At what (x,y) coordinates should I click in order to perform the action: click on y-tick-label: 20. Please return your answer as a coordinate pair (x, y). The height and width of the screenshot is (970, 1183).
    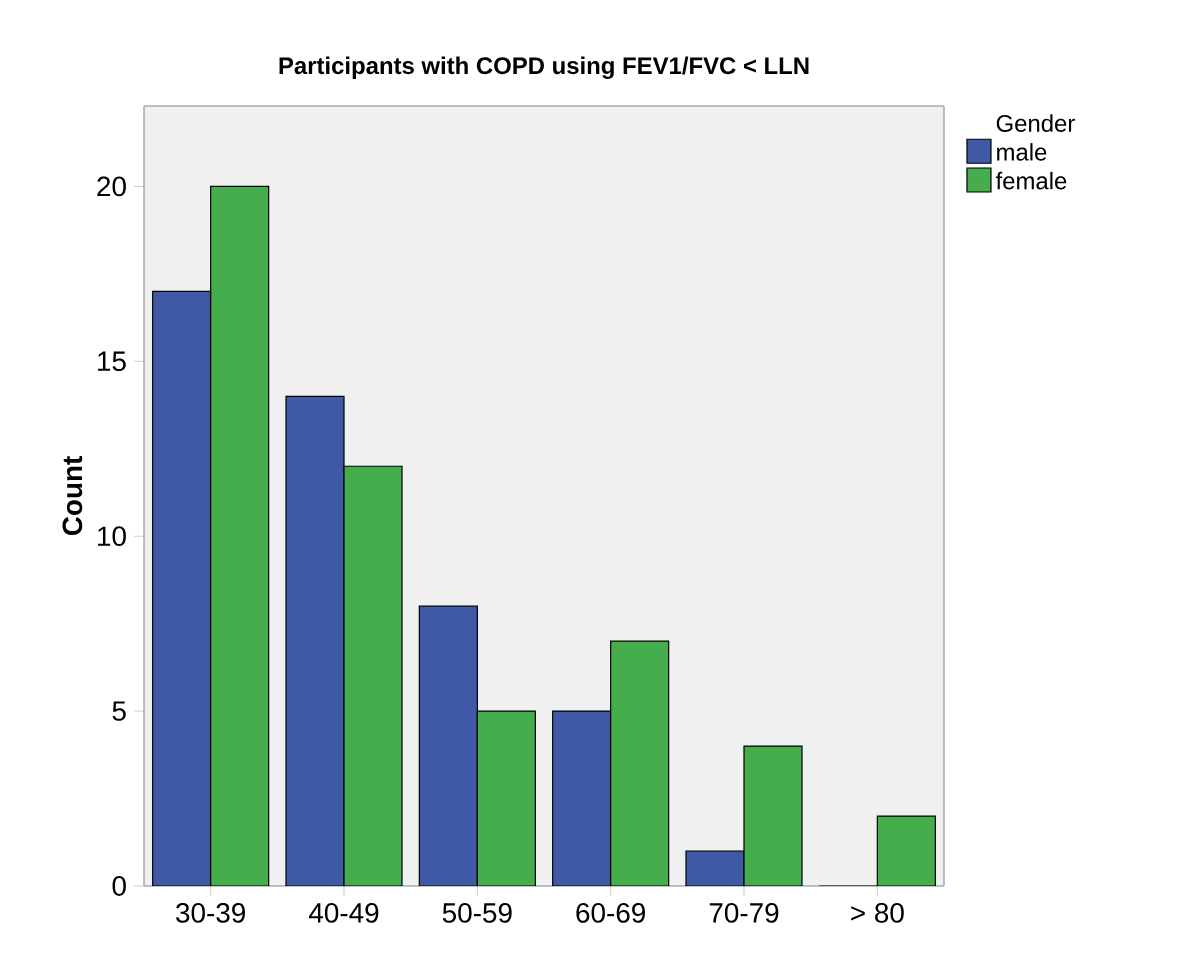
    Looking at the image, I should click on (111, 186).